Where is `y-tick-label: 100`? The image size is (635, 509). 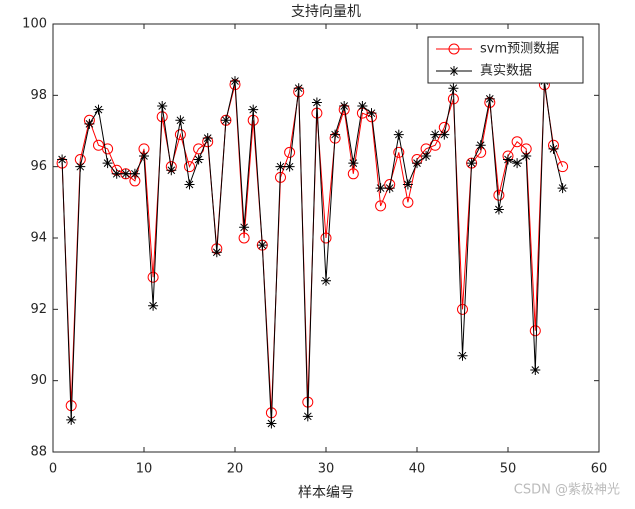 y-tick-label: 100 is located at coordinates (34, 24).